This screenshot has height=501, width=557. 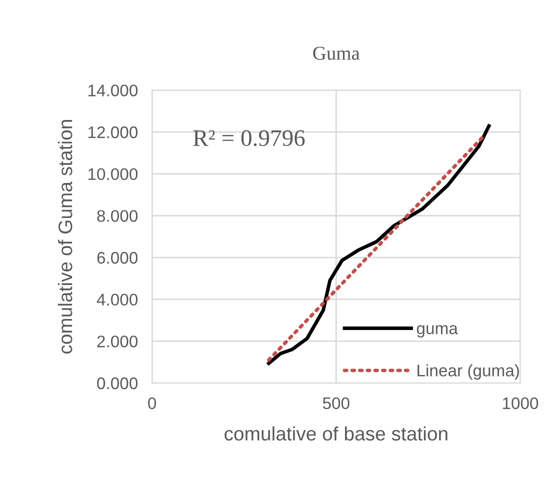 I want to click on chart-title: Guma, so click(x=336, y=53).